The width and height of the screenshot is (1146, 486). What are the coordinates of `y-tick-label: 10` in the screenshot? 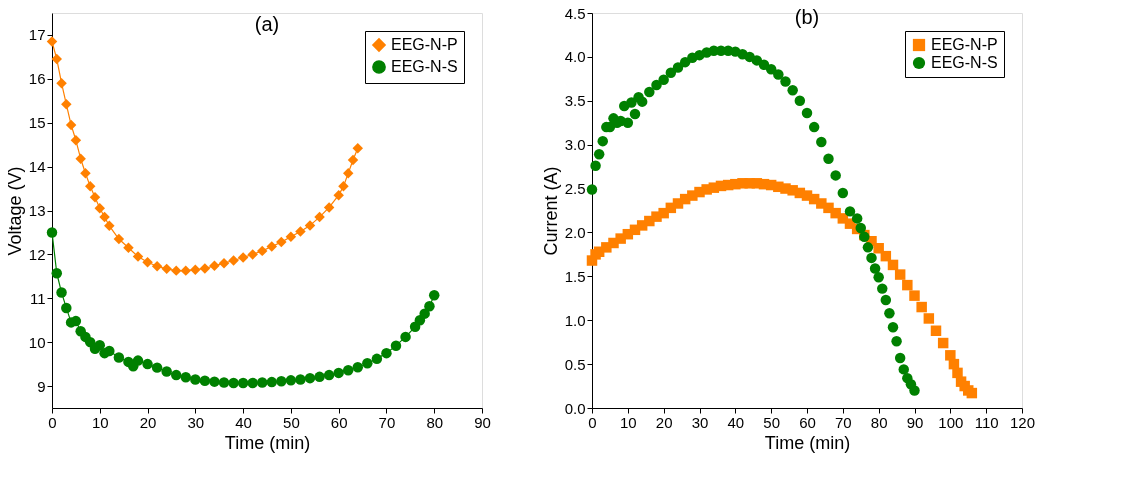 It's located at (37, 342).